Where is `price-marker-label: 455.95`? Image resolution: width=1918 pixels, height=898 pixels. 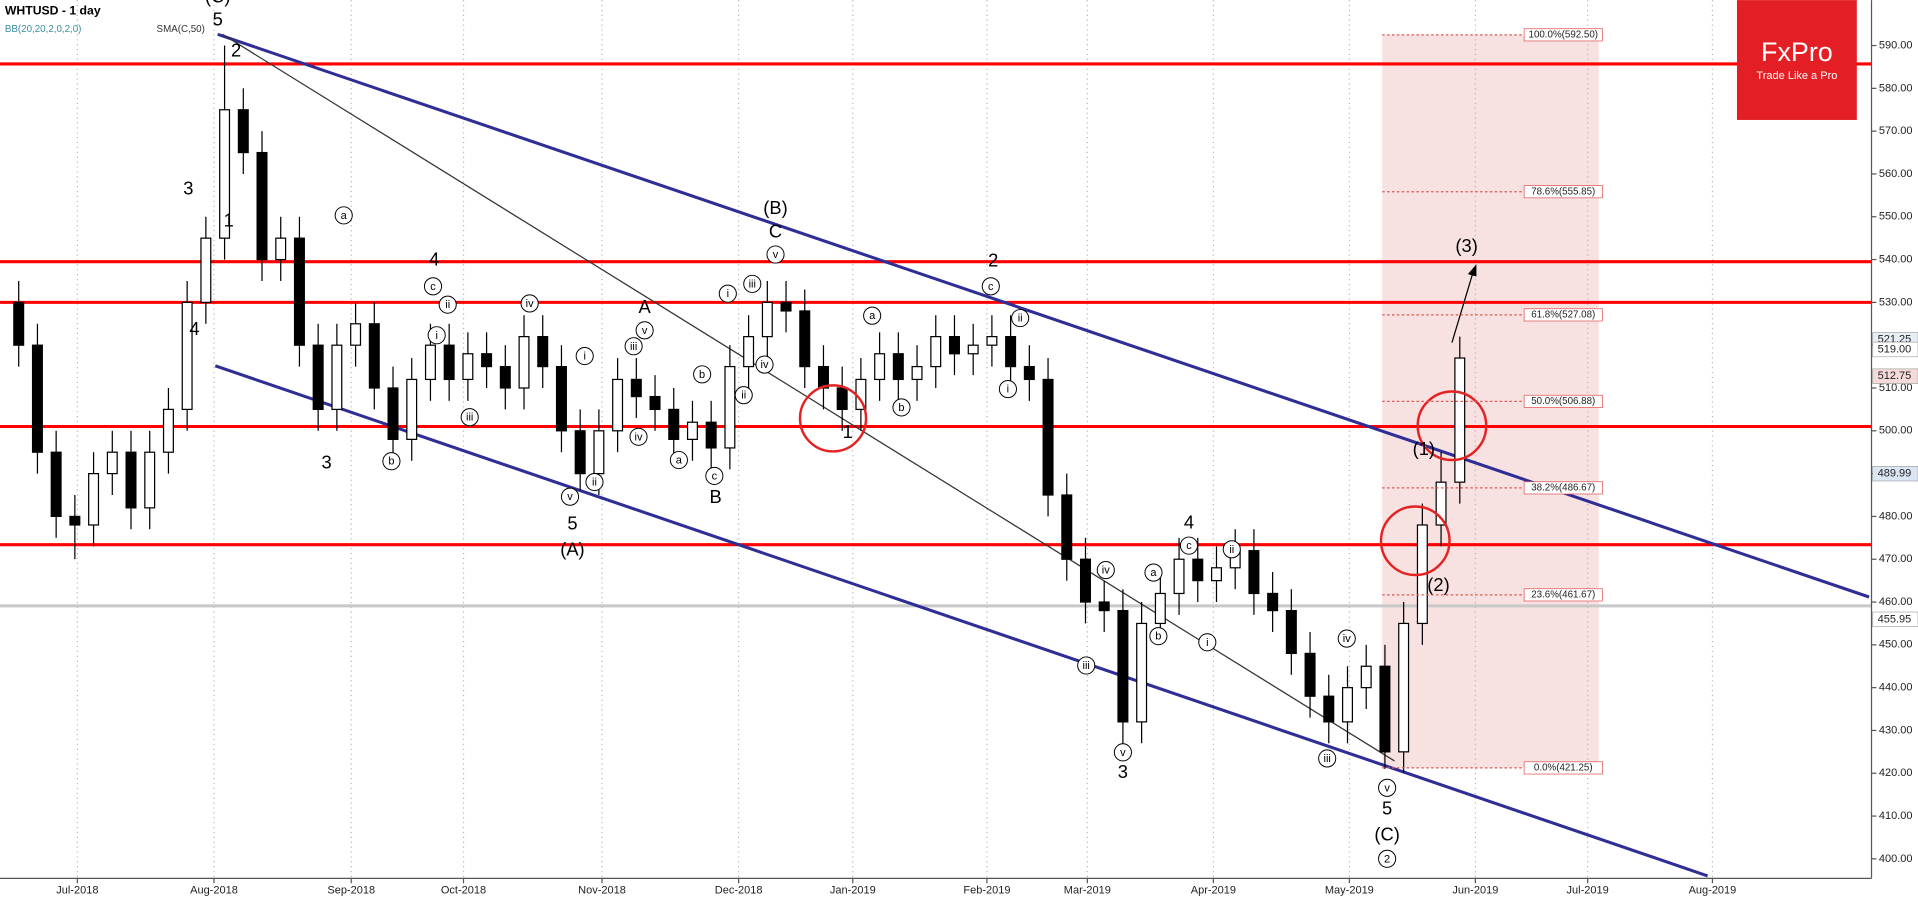
price-marker-label: 455.95 is located at coordinates (1895, 619).